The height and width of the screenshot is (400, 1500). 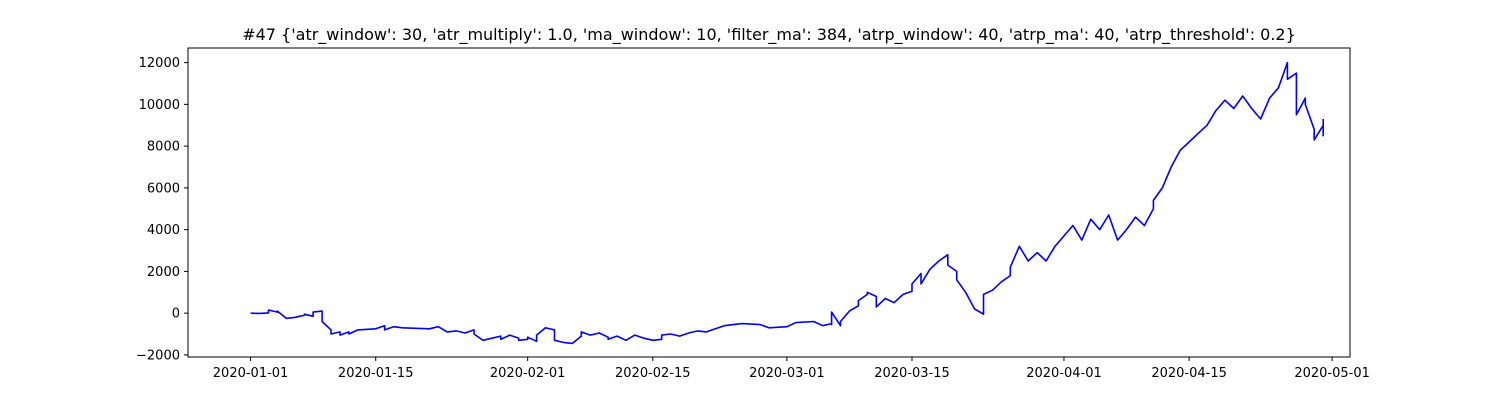 What do you see at coordinates (158, 355) in the screenshot?
I see `y-tick-label: −2000` at bounding box center [158, 355].